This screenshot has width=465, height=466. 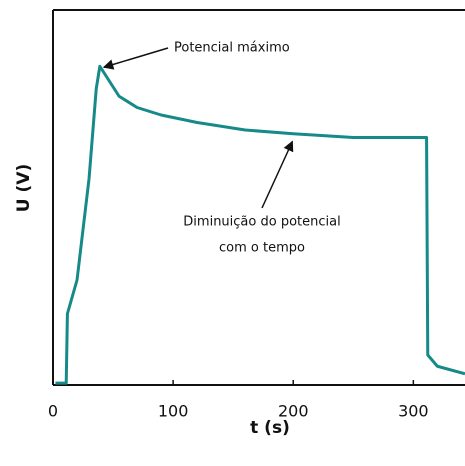 I want to click on x-tick-label: 100, so click(x=173, y=411).